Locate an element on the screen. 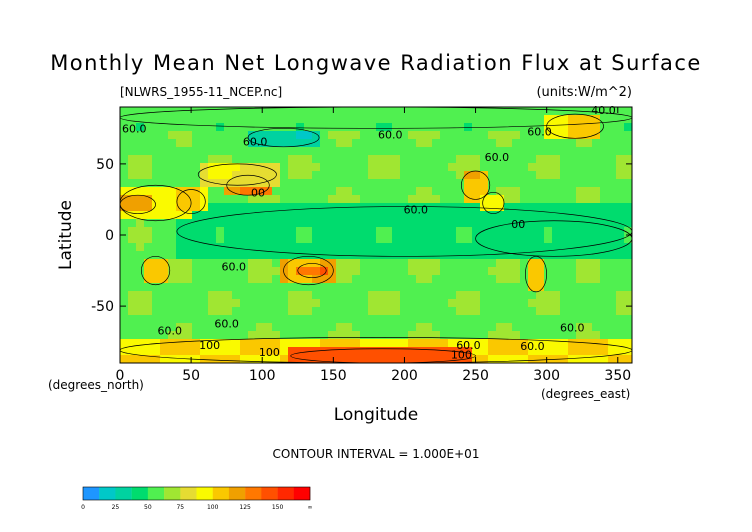  contour-label: 60.0 is located at coordinates (468, 345).